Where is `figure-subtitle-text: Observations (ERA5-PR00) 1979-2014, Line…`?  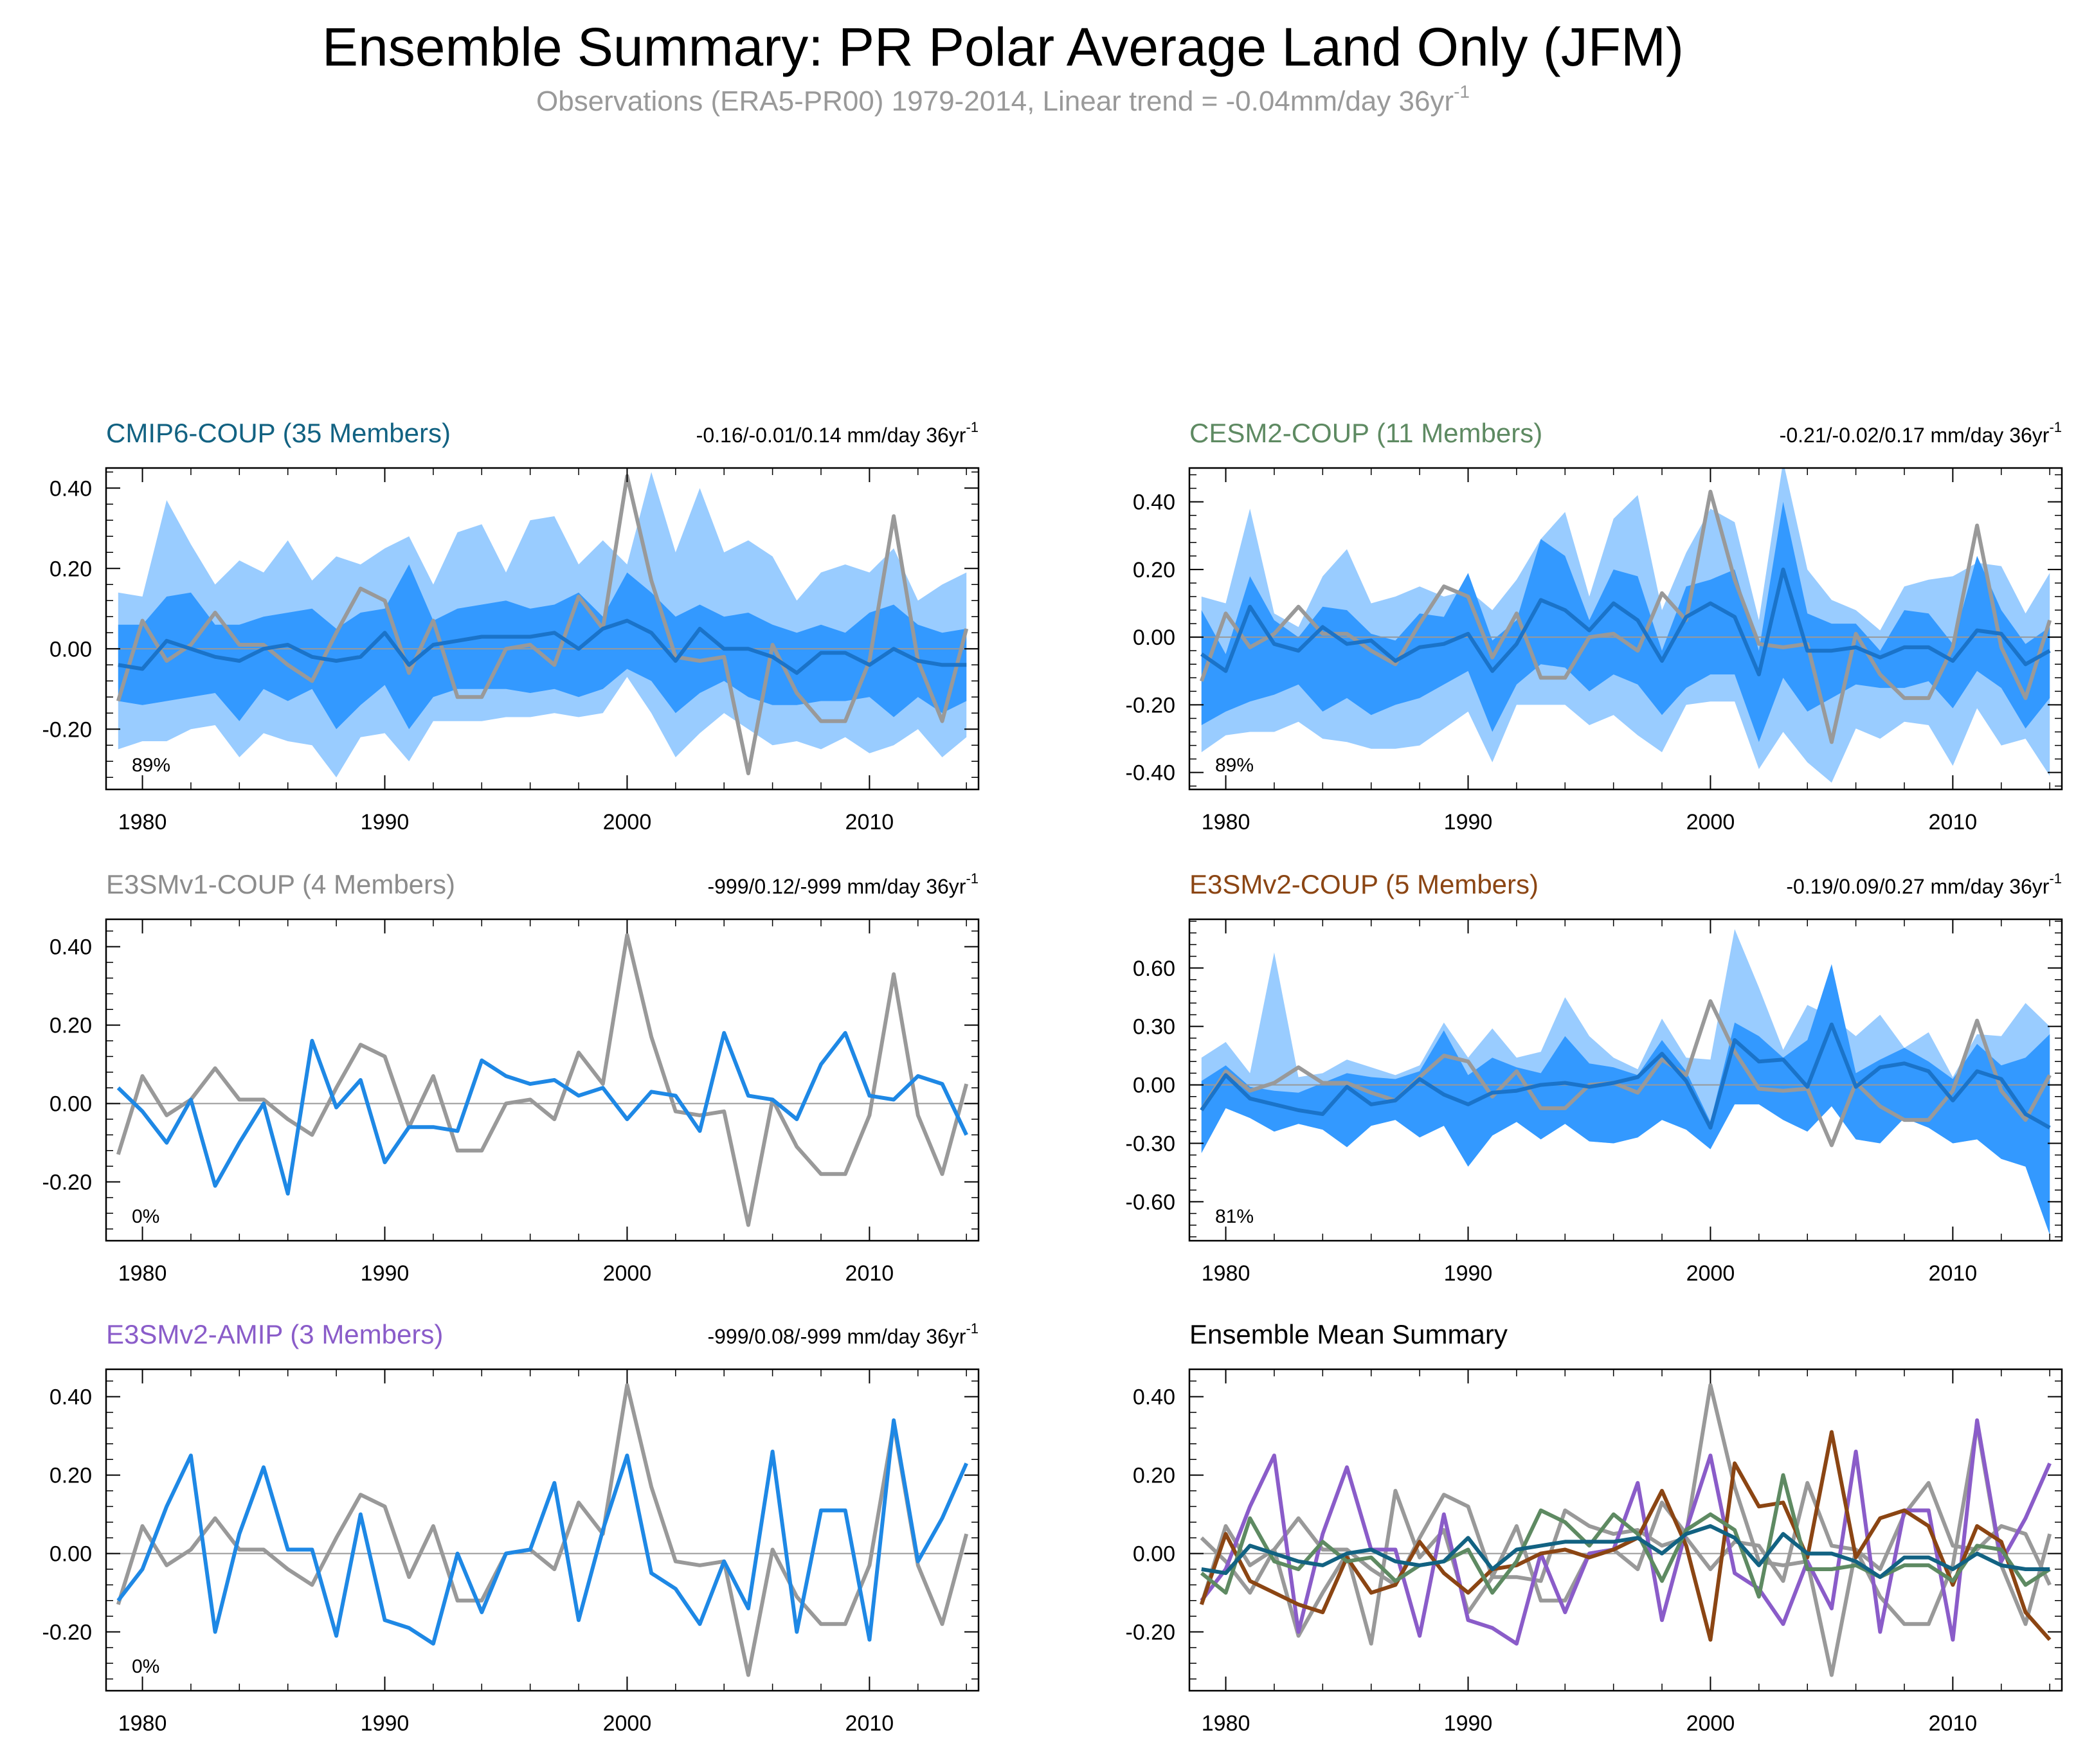 figure-subtitle-text: Observations (ERA5-PR00) 1979-2014, Line… is located at coordinates (995, 101).